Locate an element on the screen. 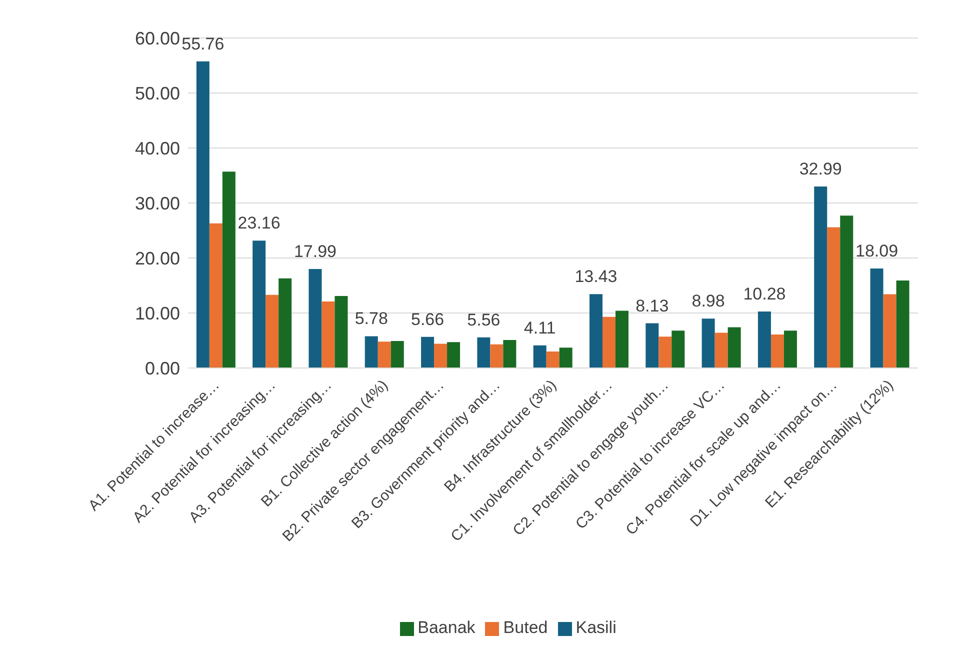  y-tick-label: 20.00 is located at coordinates (157, 258).